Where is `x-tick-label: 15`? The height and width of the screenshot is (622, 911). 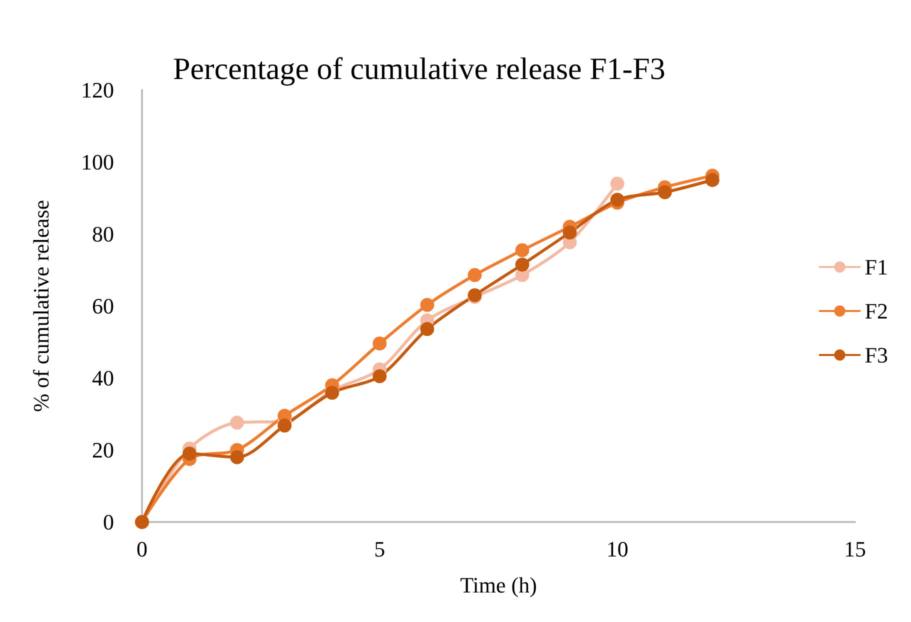
x-tick-label: 15 is located at coordinates (855, 549).